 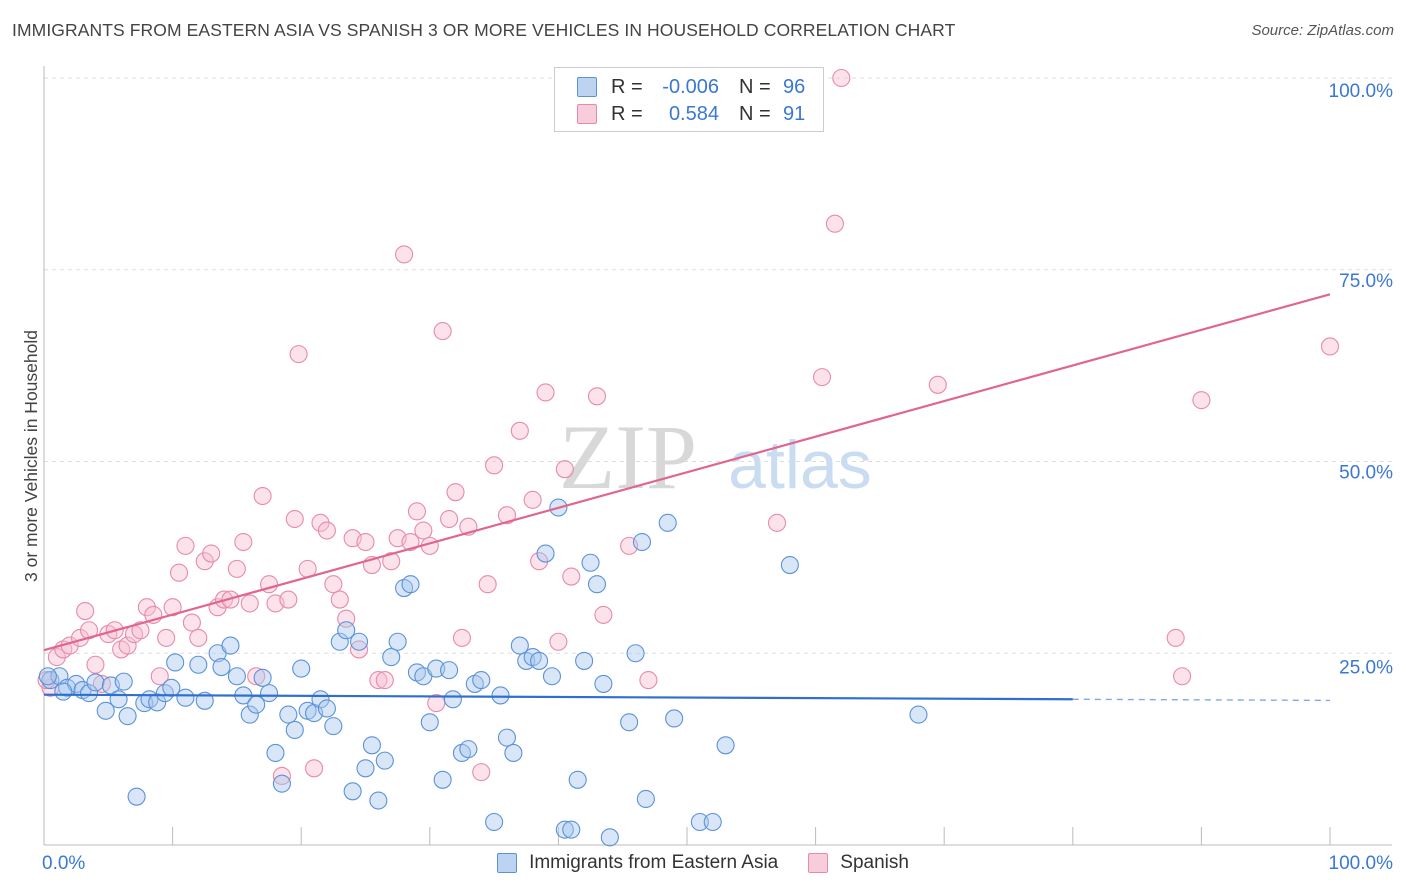 I want to click on source-label: Source: ZipAtlas.com, so click(x=1322, y=30).